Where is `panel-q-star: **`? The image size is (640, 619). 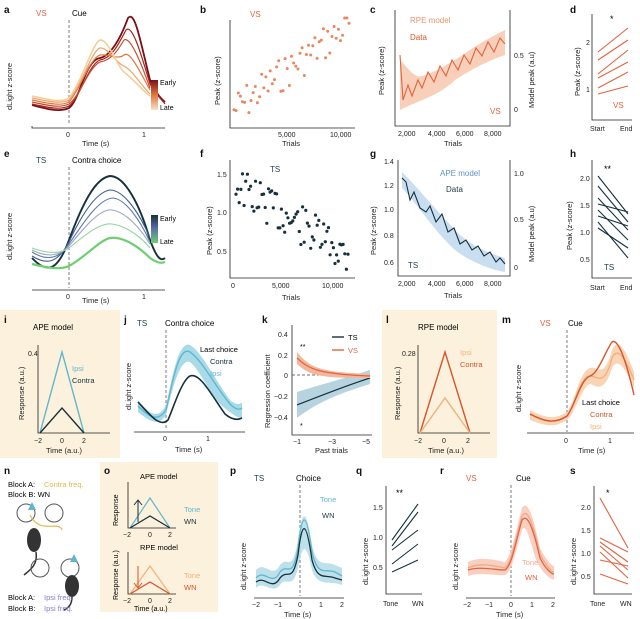 panel-q-star: ** is located at coordinates (400, 493).